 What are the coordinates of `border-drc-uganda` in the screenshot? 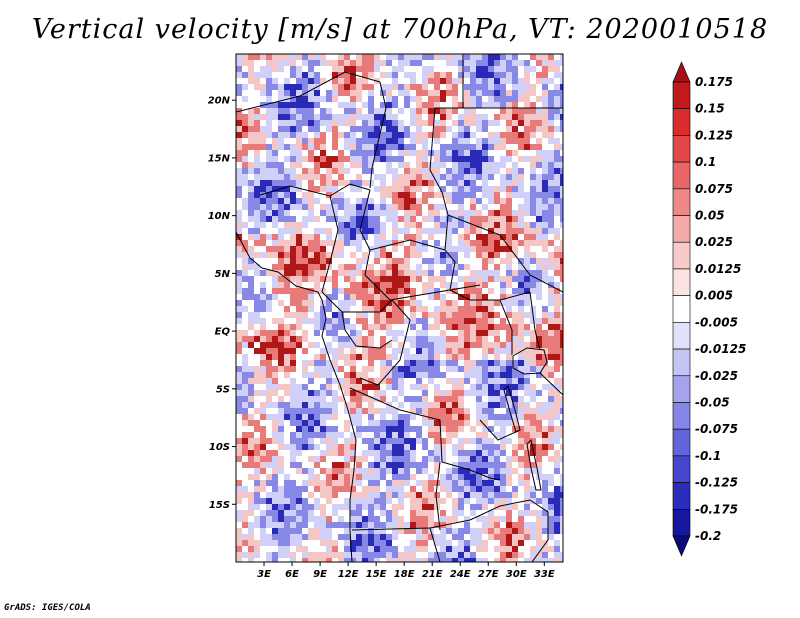 It's located at (506, 327).